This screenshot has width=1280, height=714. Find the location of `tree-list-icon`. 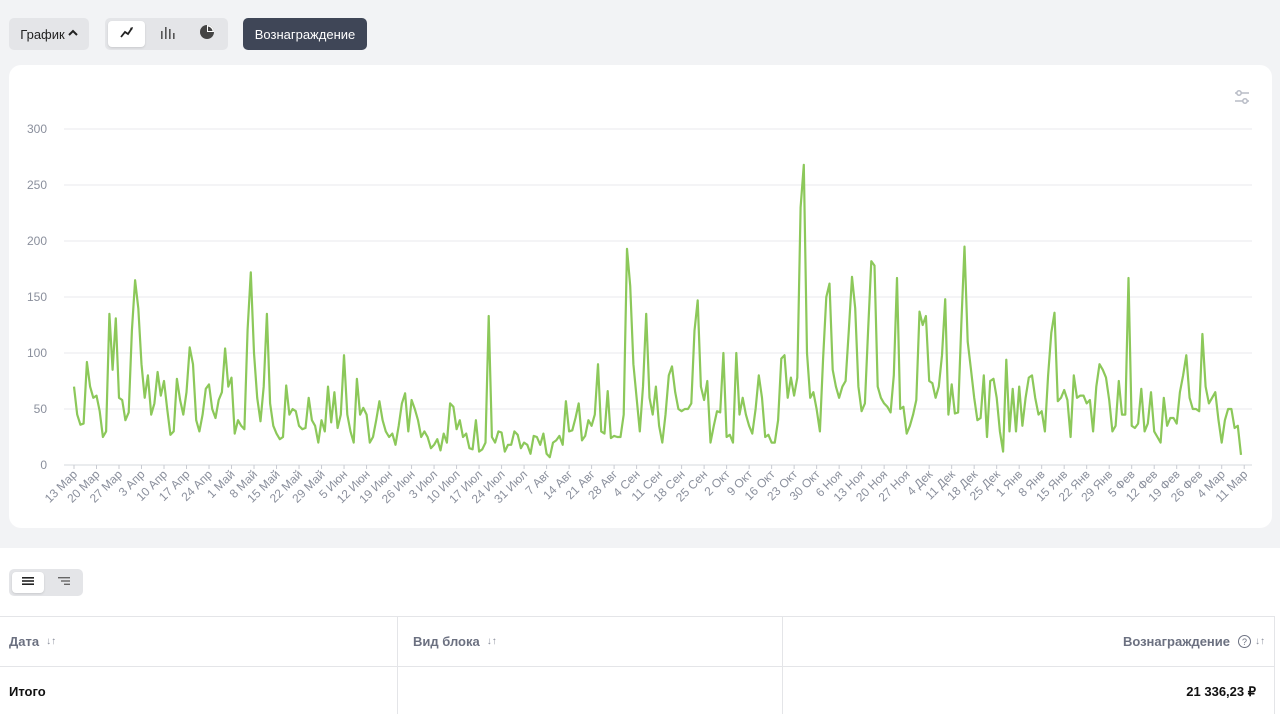

tree-list-icon is located at coordinates (64, 583).